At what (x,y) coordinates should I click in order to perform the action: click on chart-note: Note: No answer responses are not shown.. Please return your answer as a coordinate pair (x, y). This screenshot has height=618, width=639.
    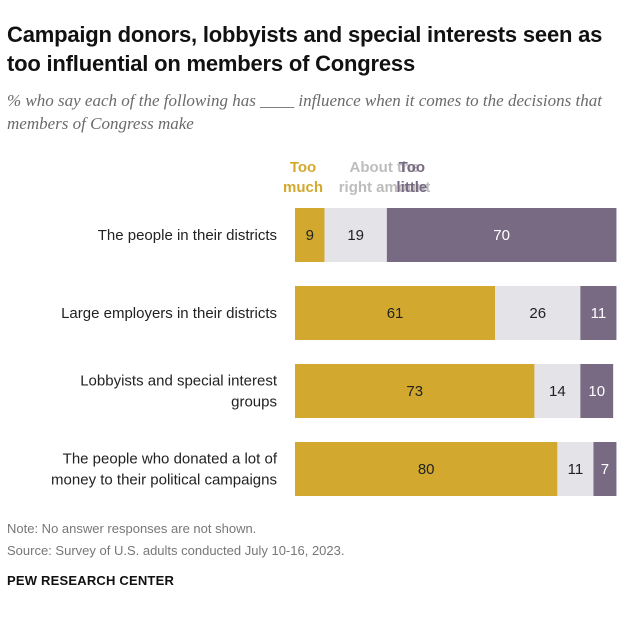
    Looking at the image, I should click on (132, 528).